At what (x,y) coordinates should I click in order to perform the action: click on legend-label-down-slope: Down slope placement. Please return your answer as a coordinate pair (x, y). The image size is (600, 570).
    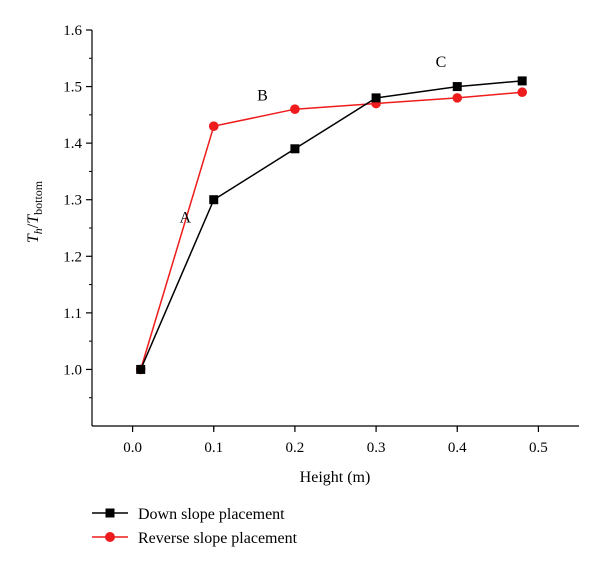
    Looking at the image, I should click on (211, 514).